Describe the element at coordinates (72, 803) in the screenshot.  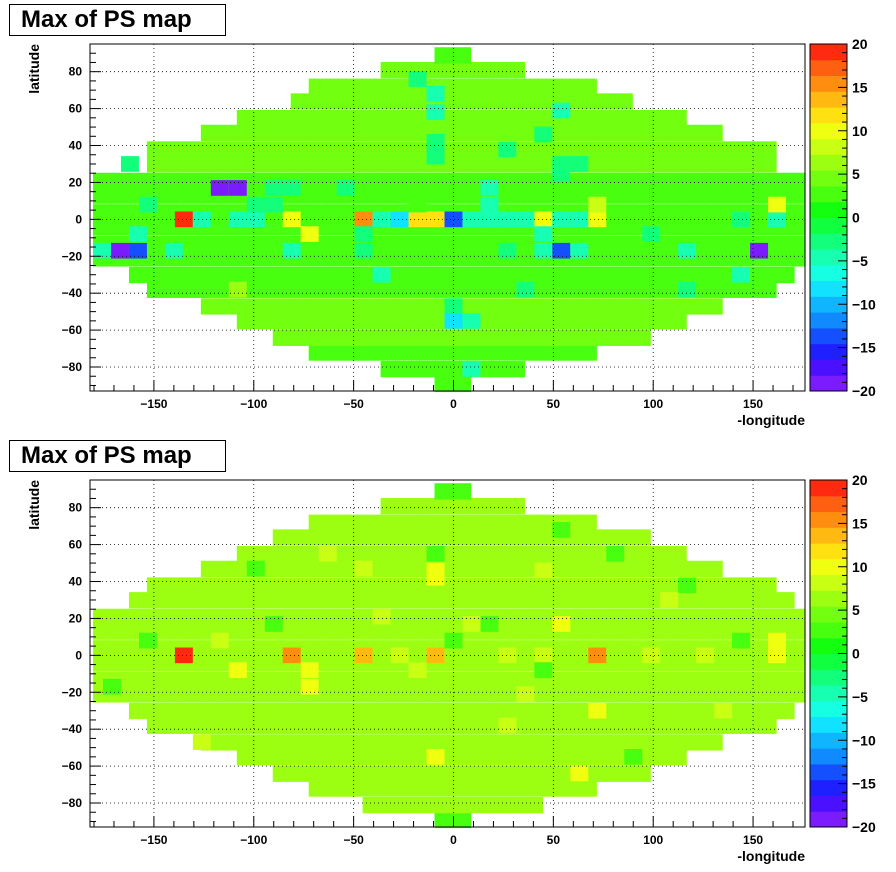
I see `y-tick-label: −80` at that location.